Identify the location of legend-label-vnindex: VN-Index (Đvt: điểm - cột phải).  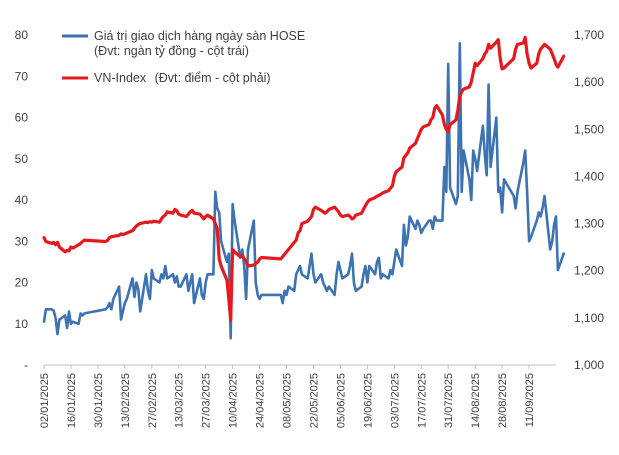
(182, 78).